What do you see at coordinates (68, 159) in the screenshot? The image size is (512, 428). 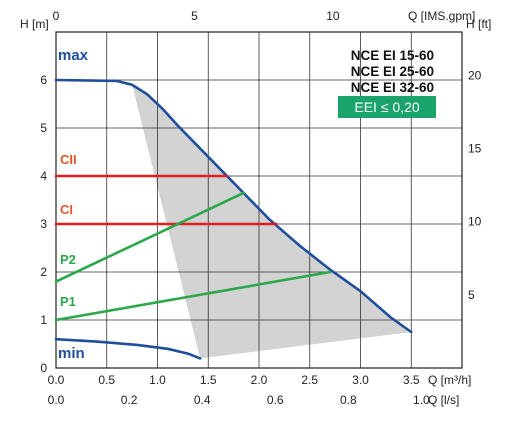 I see `cii-curve-label: CII` at bounding box center [68, 159].